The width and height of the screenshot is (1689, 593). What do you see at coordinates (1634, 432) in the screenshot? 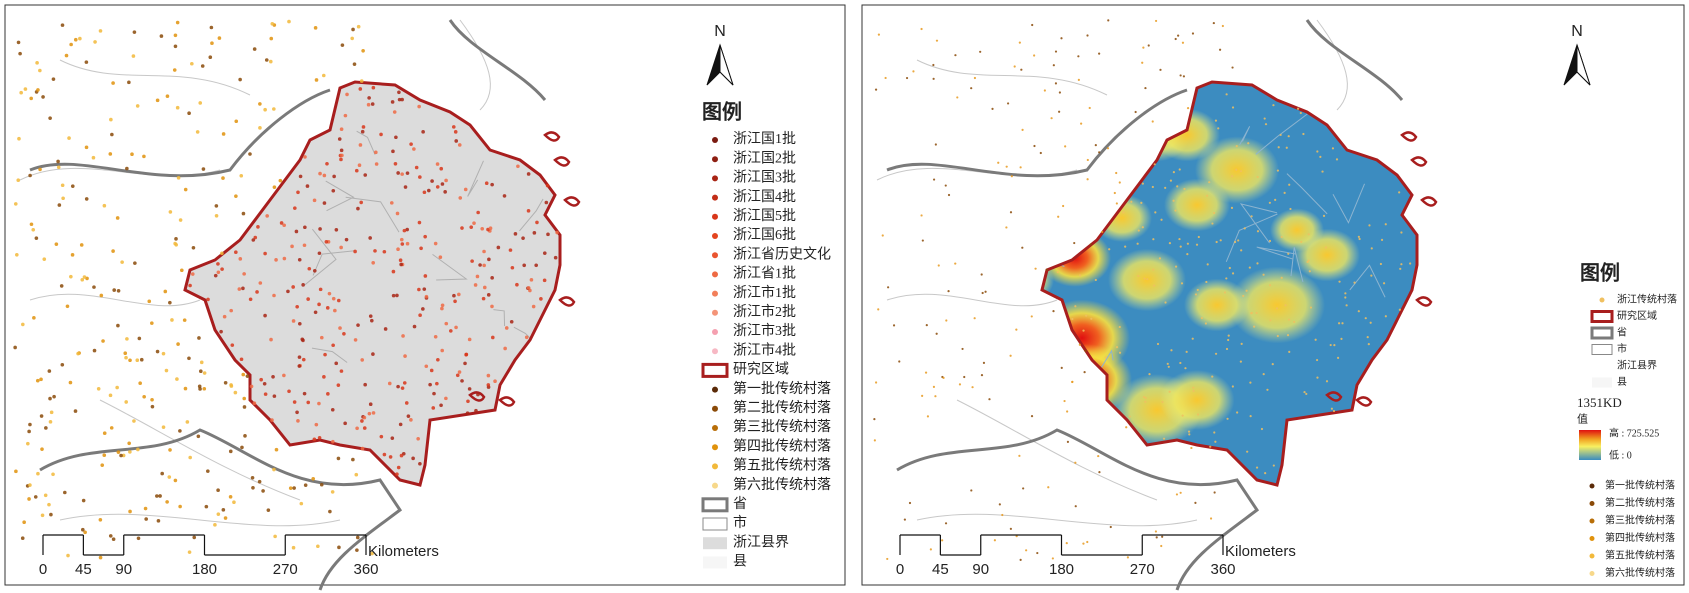
I see `kd-high: 高 : 725.525` at bounding box center [1634, 432].